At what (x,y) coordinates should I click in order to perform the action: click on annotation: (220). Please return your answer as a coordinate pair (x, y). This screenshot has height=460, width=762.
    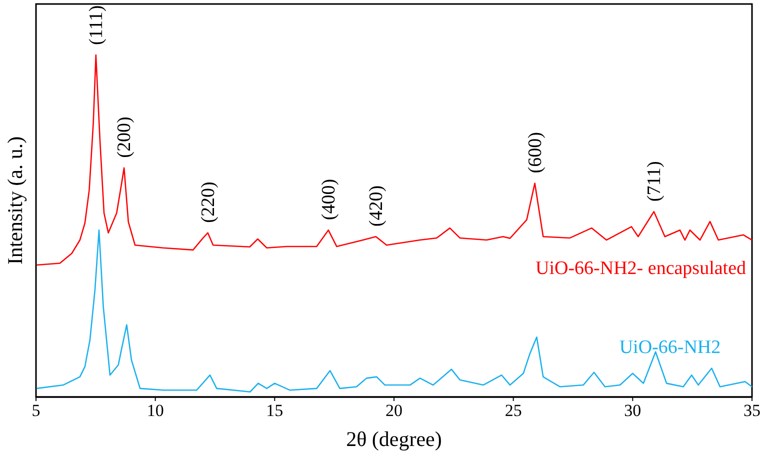
    Looking at the image, I should click on (208, 202).